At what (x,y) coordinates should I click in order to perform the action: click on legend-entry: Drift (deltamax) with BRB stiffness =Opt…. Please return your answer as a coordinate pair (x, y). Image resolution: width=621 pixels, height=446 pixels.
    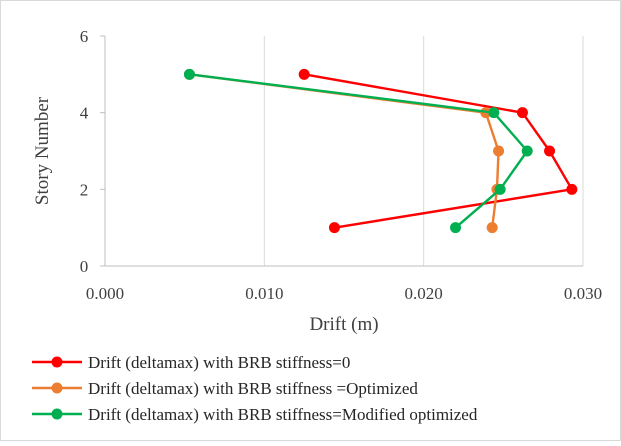
    Looking at the image, I should click on (225, 388).